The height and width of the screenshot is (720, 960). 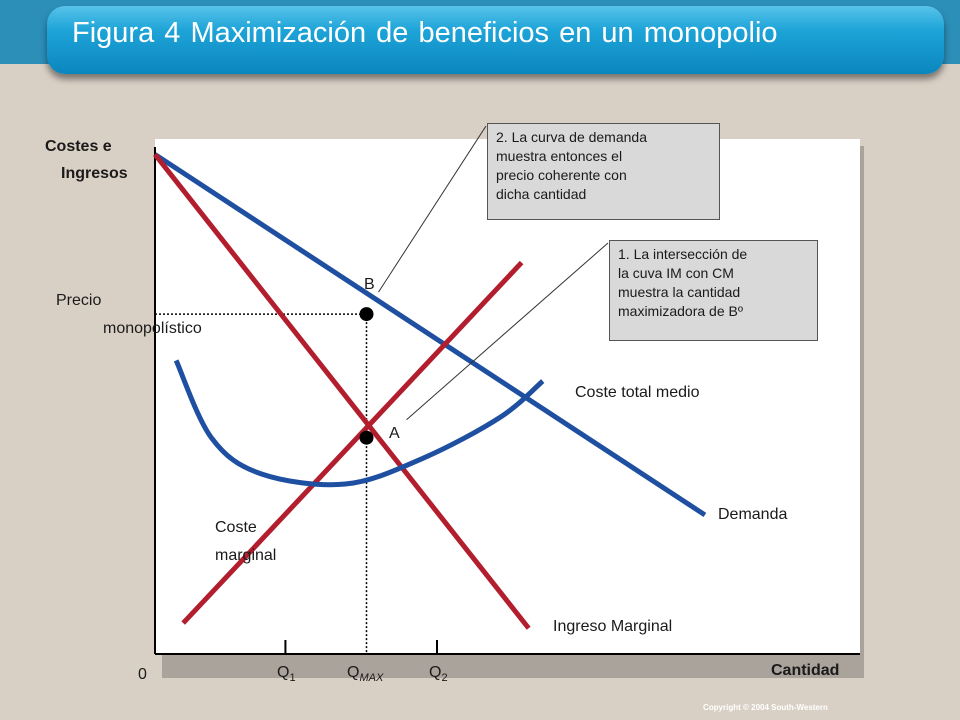 I want to click on guide-lines, so click(x=261, y=483).